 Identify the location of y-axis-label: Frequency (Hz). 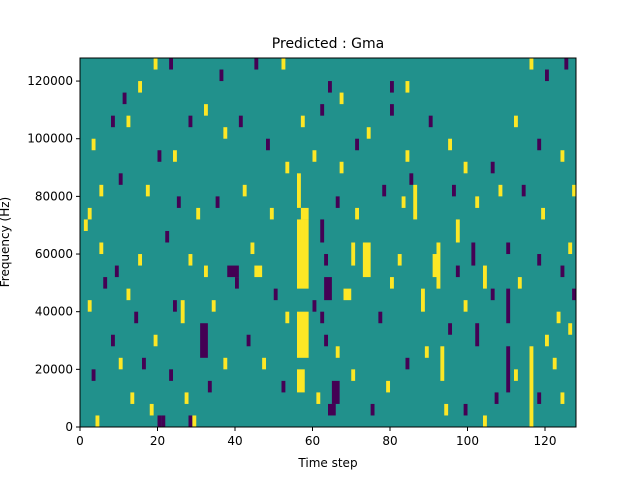
(6, 242).